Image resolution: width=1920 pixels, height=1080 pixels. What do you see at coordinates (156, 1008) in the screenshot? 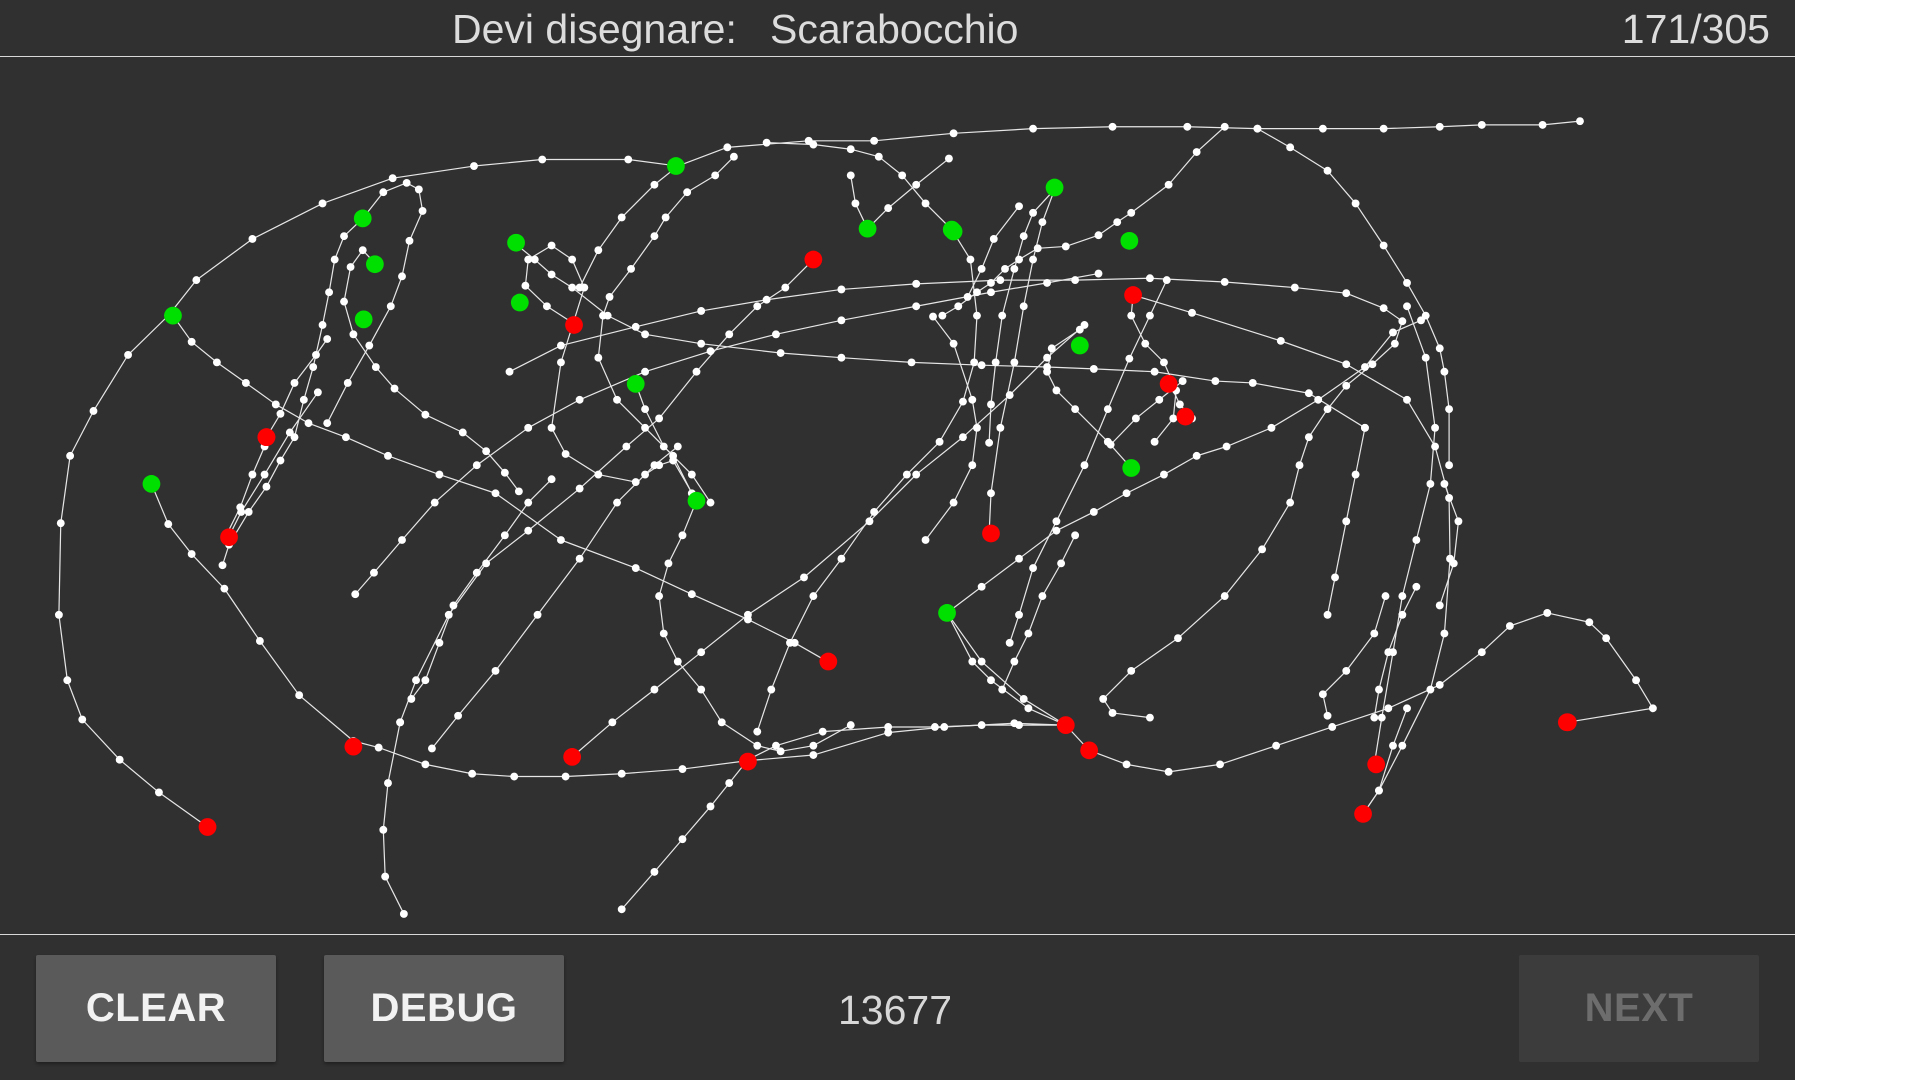
I see `clear-button: CLEAR` at bounding box center [156, 1008].